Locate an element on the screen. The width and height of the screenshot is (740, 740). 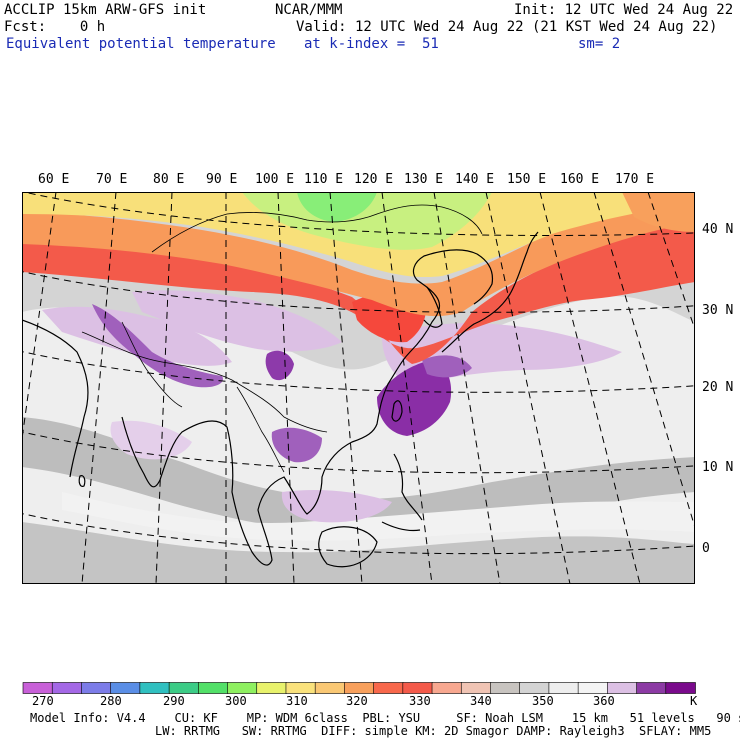
lat-label: 40 N is located at coordinates (718, 229).